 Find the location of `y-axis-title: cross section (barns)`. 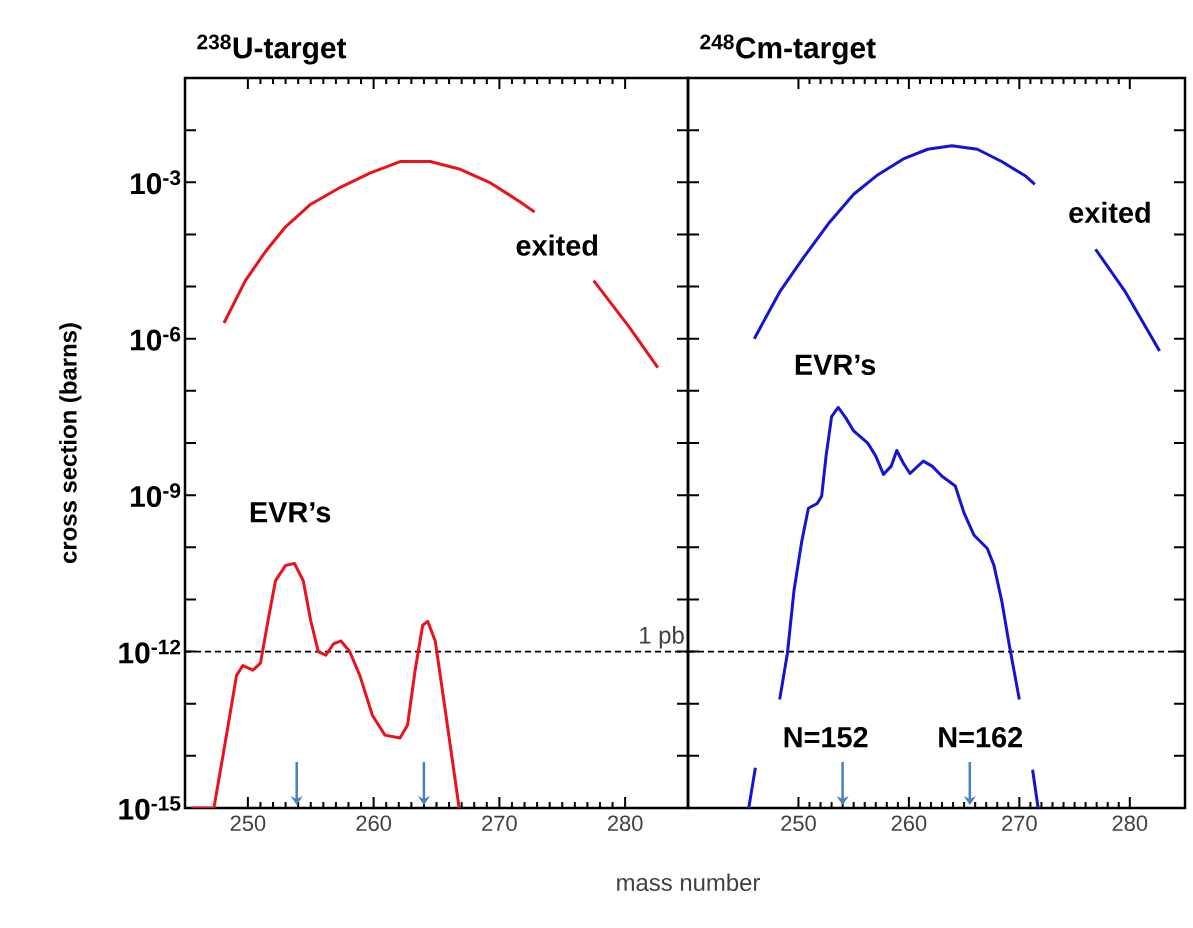

y-axis-title: cross section (barns) is located at coordinates (70, 443).